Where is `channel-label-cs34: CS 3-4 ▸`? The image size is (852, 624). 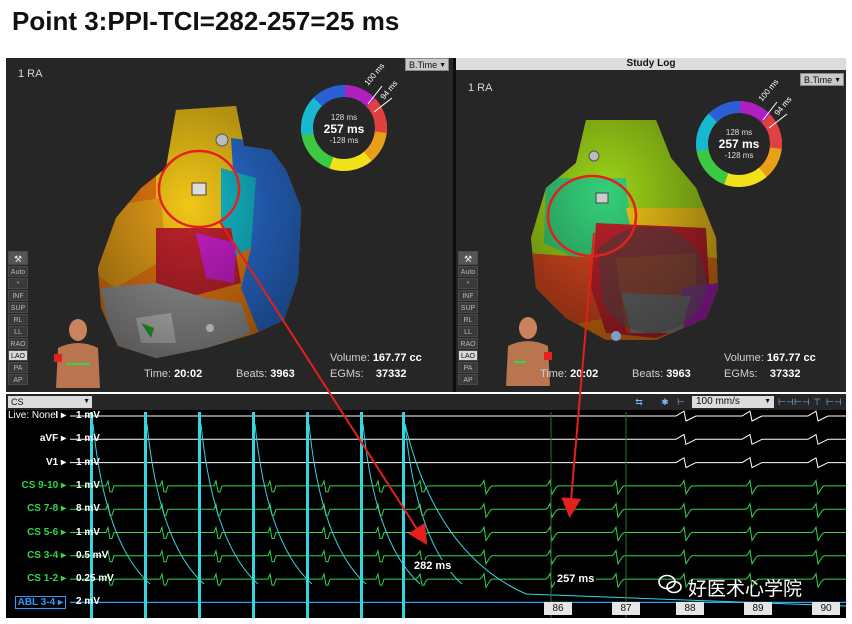 channel-label-cs34: CS 3-4 ▸ is located at coordinates (46, 555).